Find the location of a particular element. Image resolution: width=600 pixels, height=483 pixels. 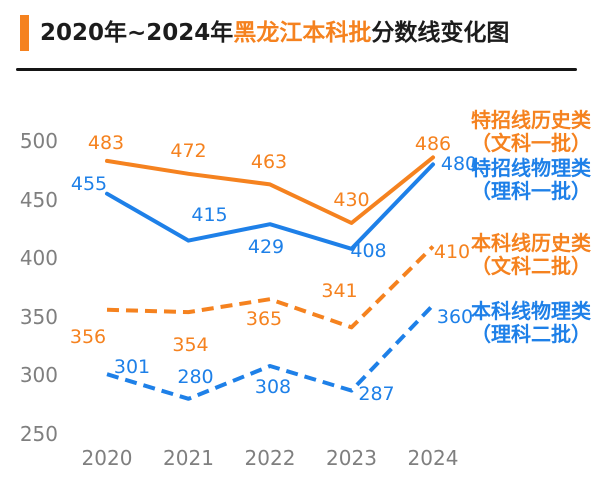

title-accent-bar is located at coordinates (24, 33).